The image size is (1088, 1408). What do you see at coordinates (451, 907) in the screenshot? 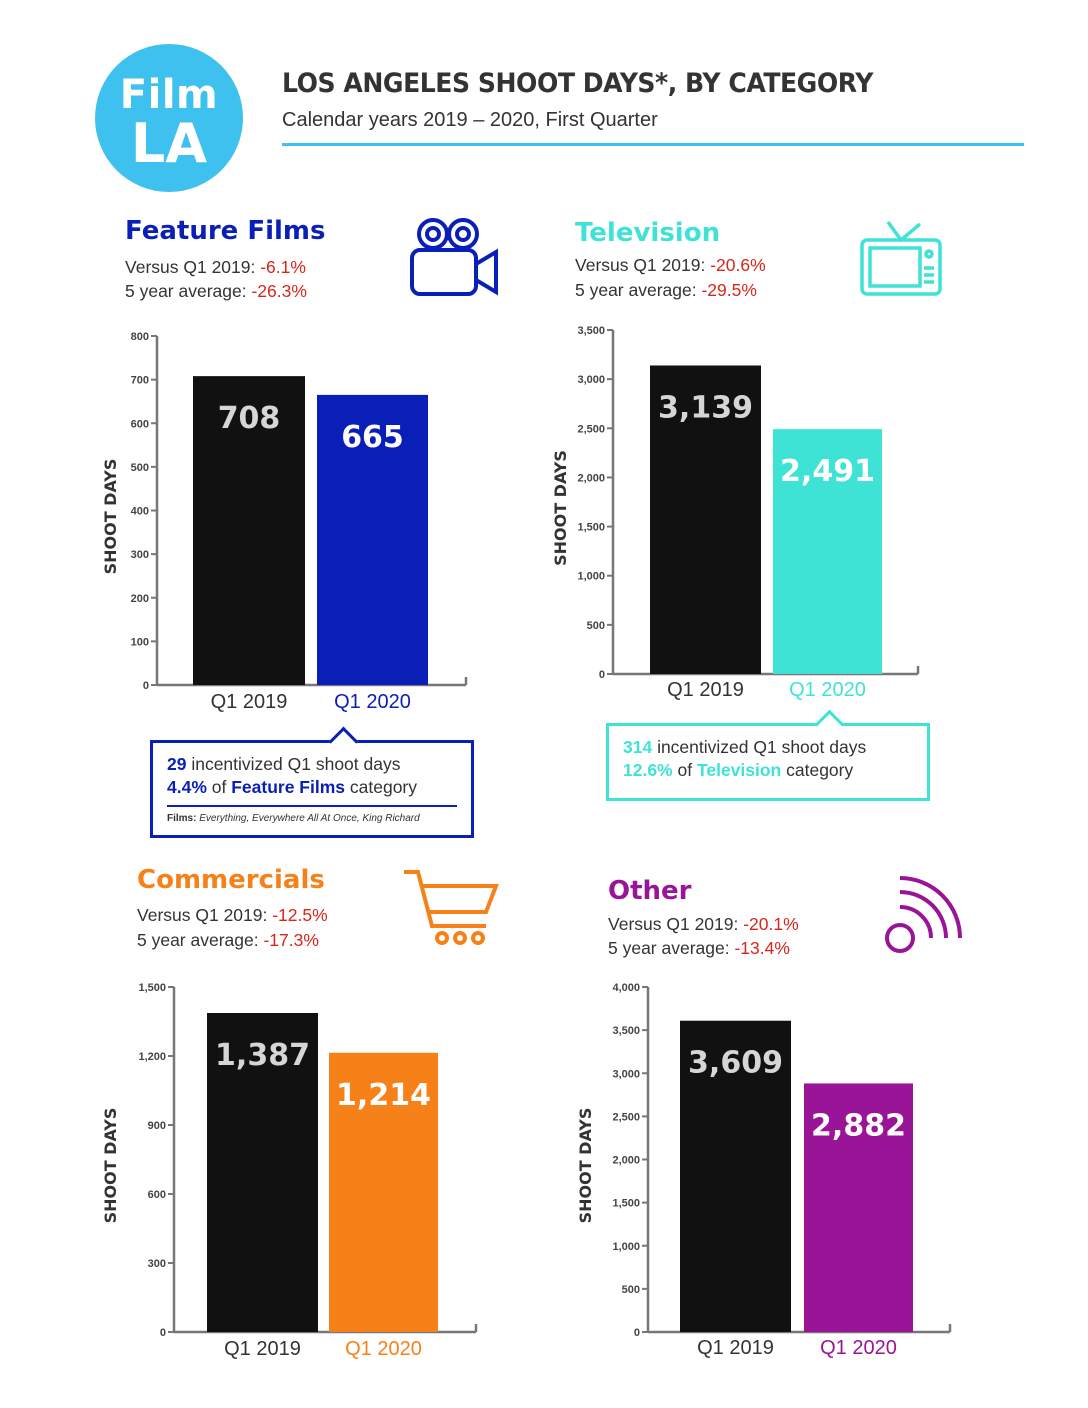
I see `shopping-cart-icon` at bounding box center [451, 907].